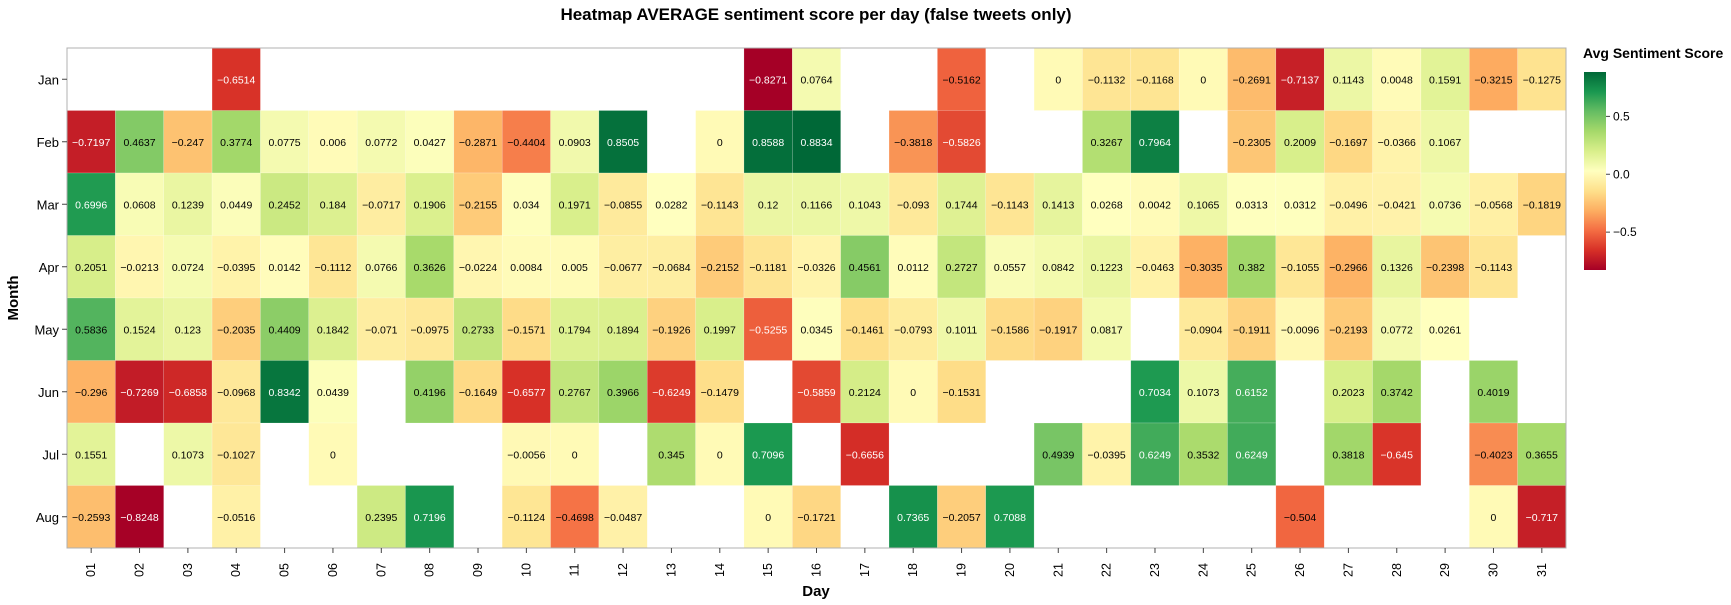 Image resolution: width=1731 pixels, height=605 pixels. I want to click on cell-value-label: −0.5826, so click(961, 143).